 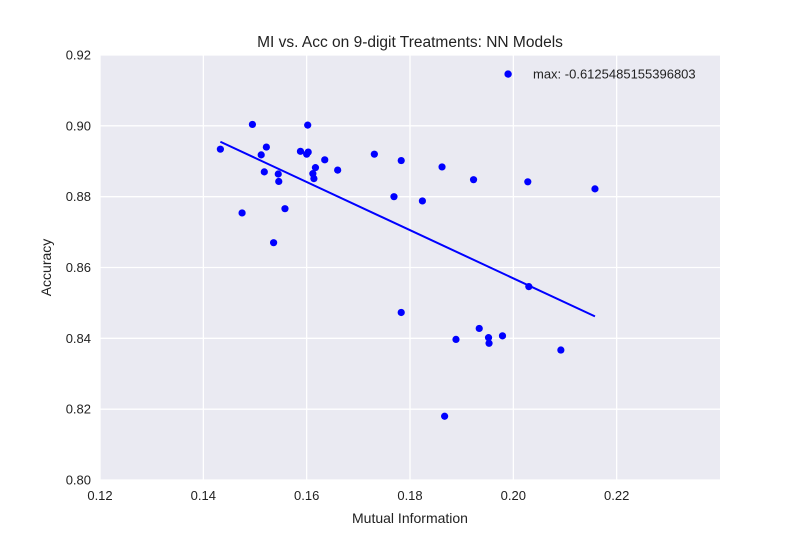 I want to click on x-tick-label: 0.14, so click(x=203, y=495).